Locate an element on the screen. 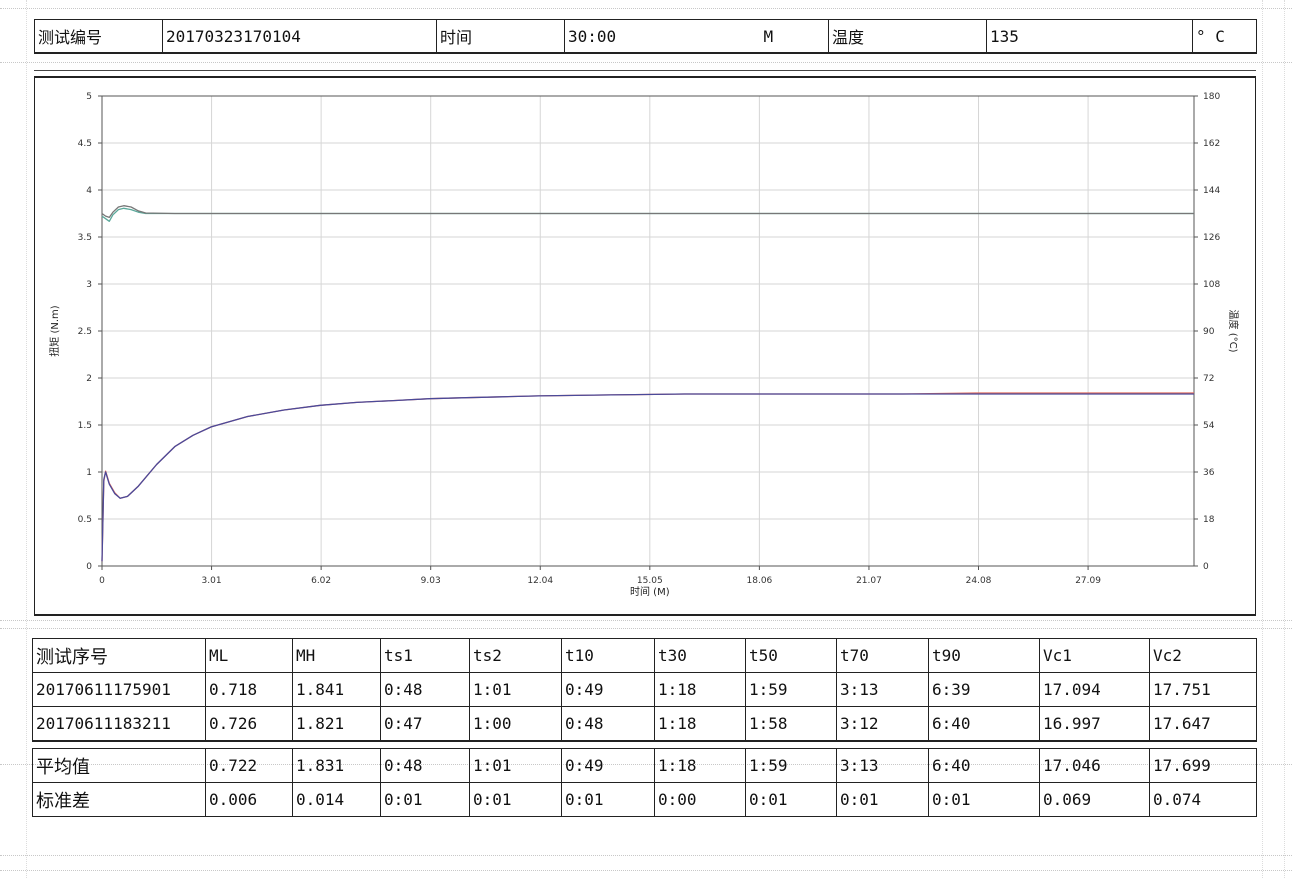 The height and width of the screenshot is (878, 1292). x-tick-label: 6.02 is located at coordinates (321, 581).